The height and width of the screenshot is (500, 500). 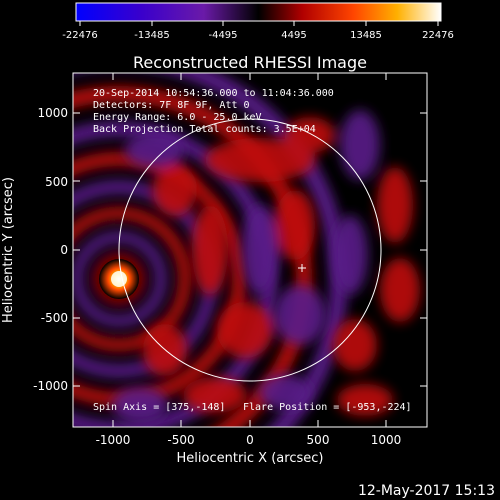 What do you see at coordinates (426, 491) in the screenshot?
I see `timestamp: 12-May-2017 15:13` at bounding box center [426, 491].